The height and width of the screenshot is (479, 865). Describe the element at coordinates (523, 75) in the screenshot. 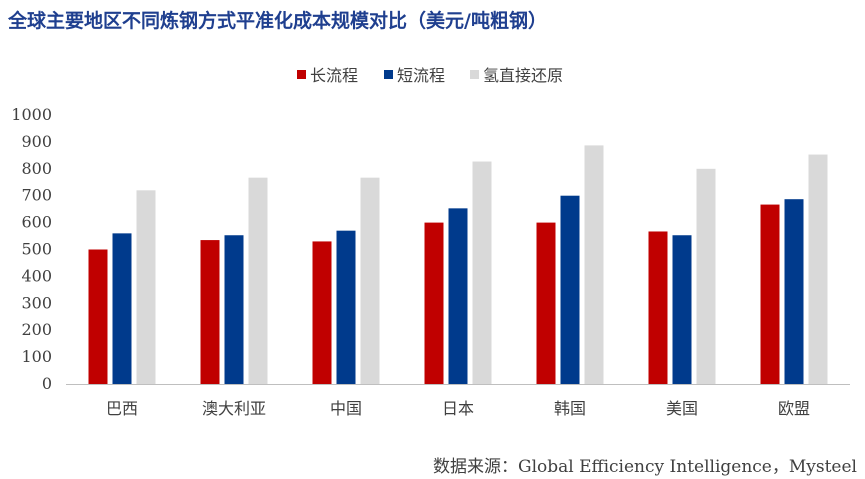

I see `legend-label: 氢直接还原` at that location.